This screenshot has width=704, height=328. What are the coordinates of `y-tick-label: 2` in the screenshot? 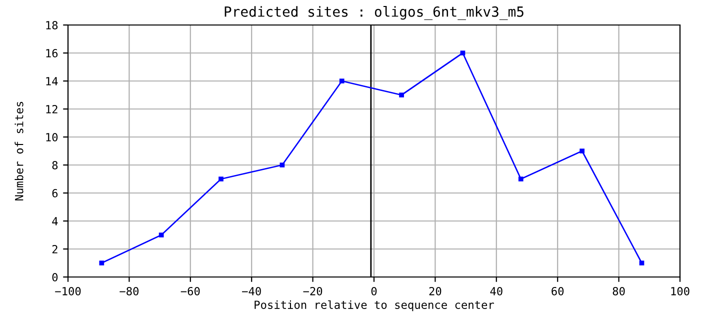 It's located at (55, 249).